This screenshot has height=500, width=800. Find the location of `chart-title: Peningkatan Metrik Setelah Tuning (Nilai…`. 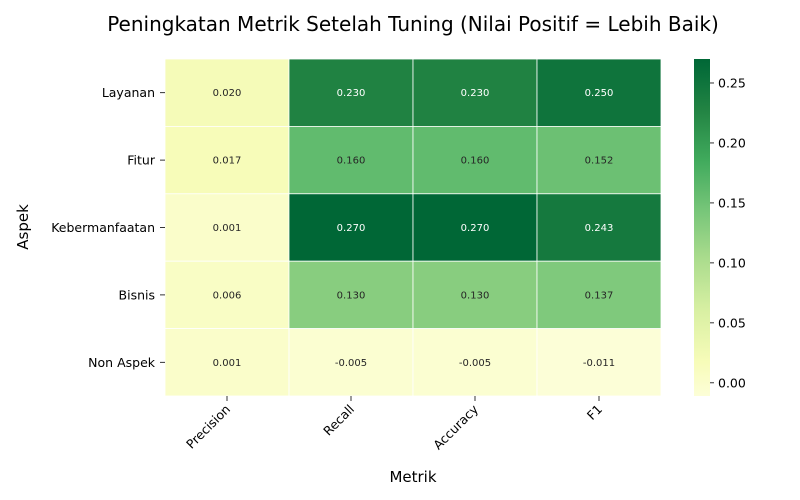

chart-title: Peningkatan Metrik Setelah Tuning (Nilai… is located at coordinates (413, 24).